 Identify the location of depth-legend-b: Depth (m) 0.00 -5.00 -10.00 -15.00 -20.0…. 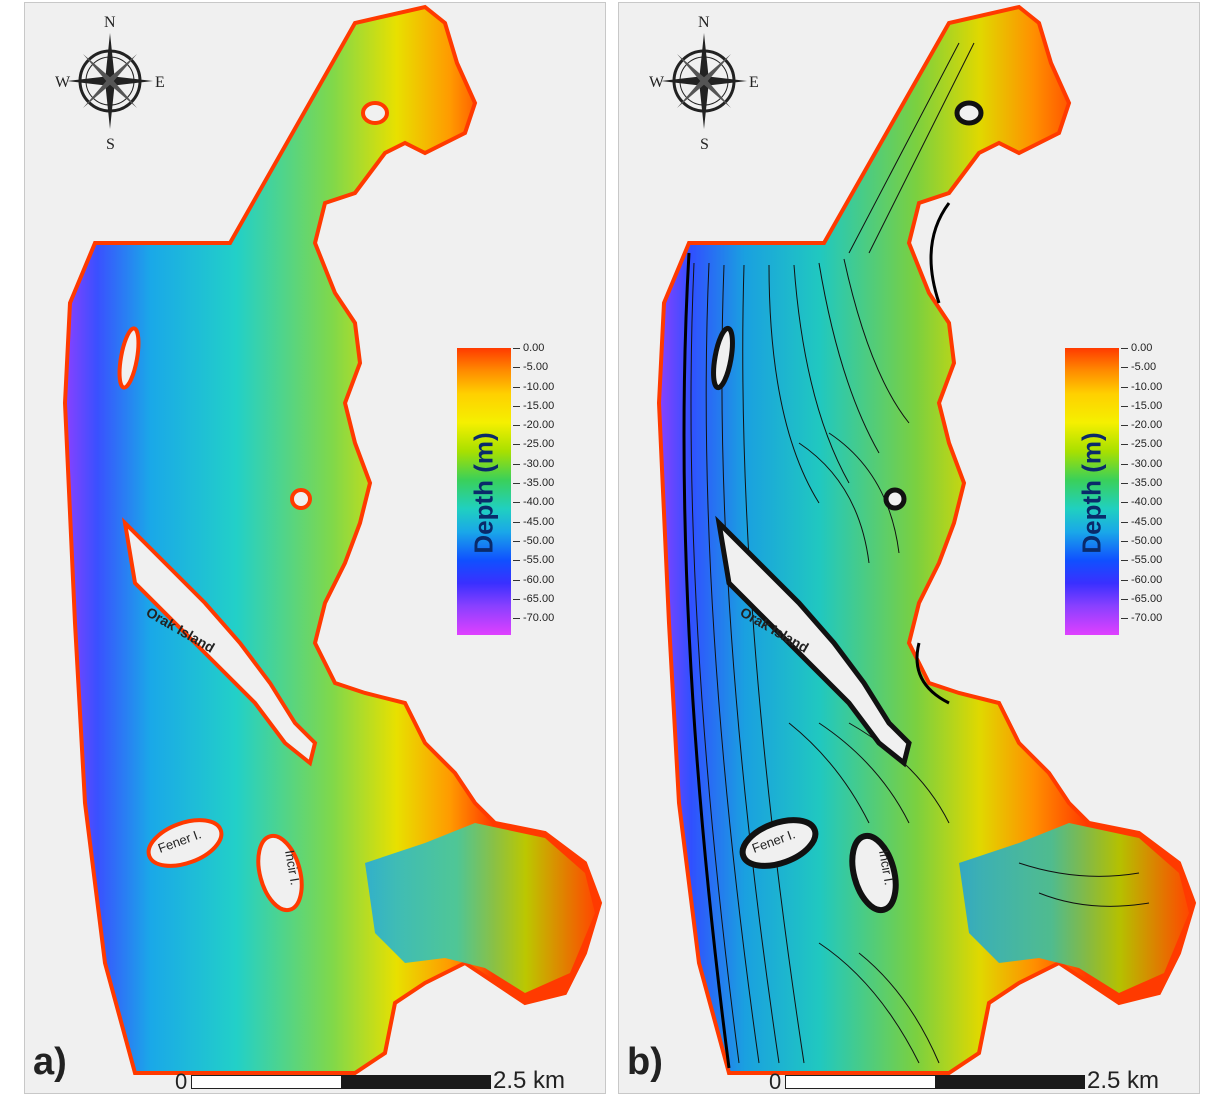
(1130, 495).